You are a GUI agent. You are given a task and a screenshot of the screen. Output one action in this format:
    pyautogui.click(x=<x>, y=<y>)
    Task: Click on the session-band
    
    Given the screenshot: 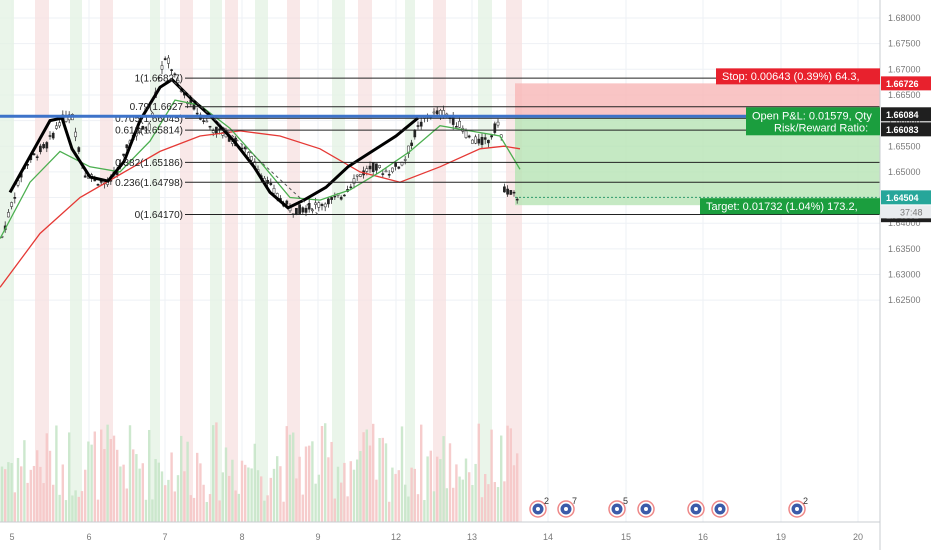 What is the action you would take?
    pyautogui.click(x=410, y=261)
    